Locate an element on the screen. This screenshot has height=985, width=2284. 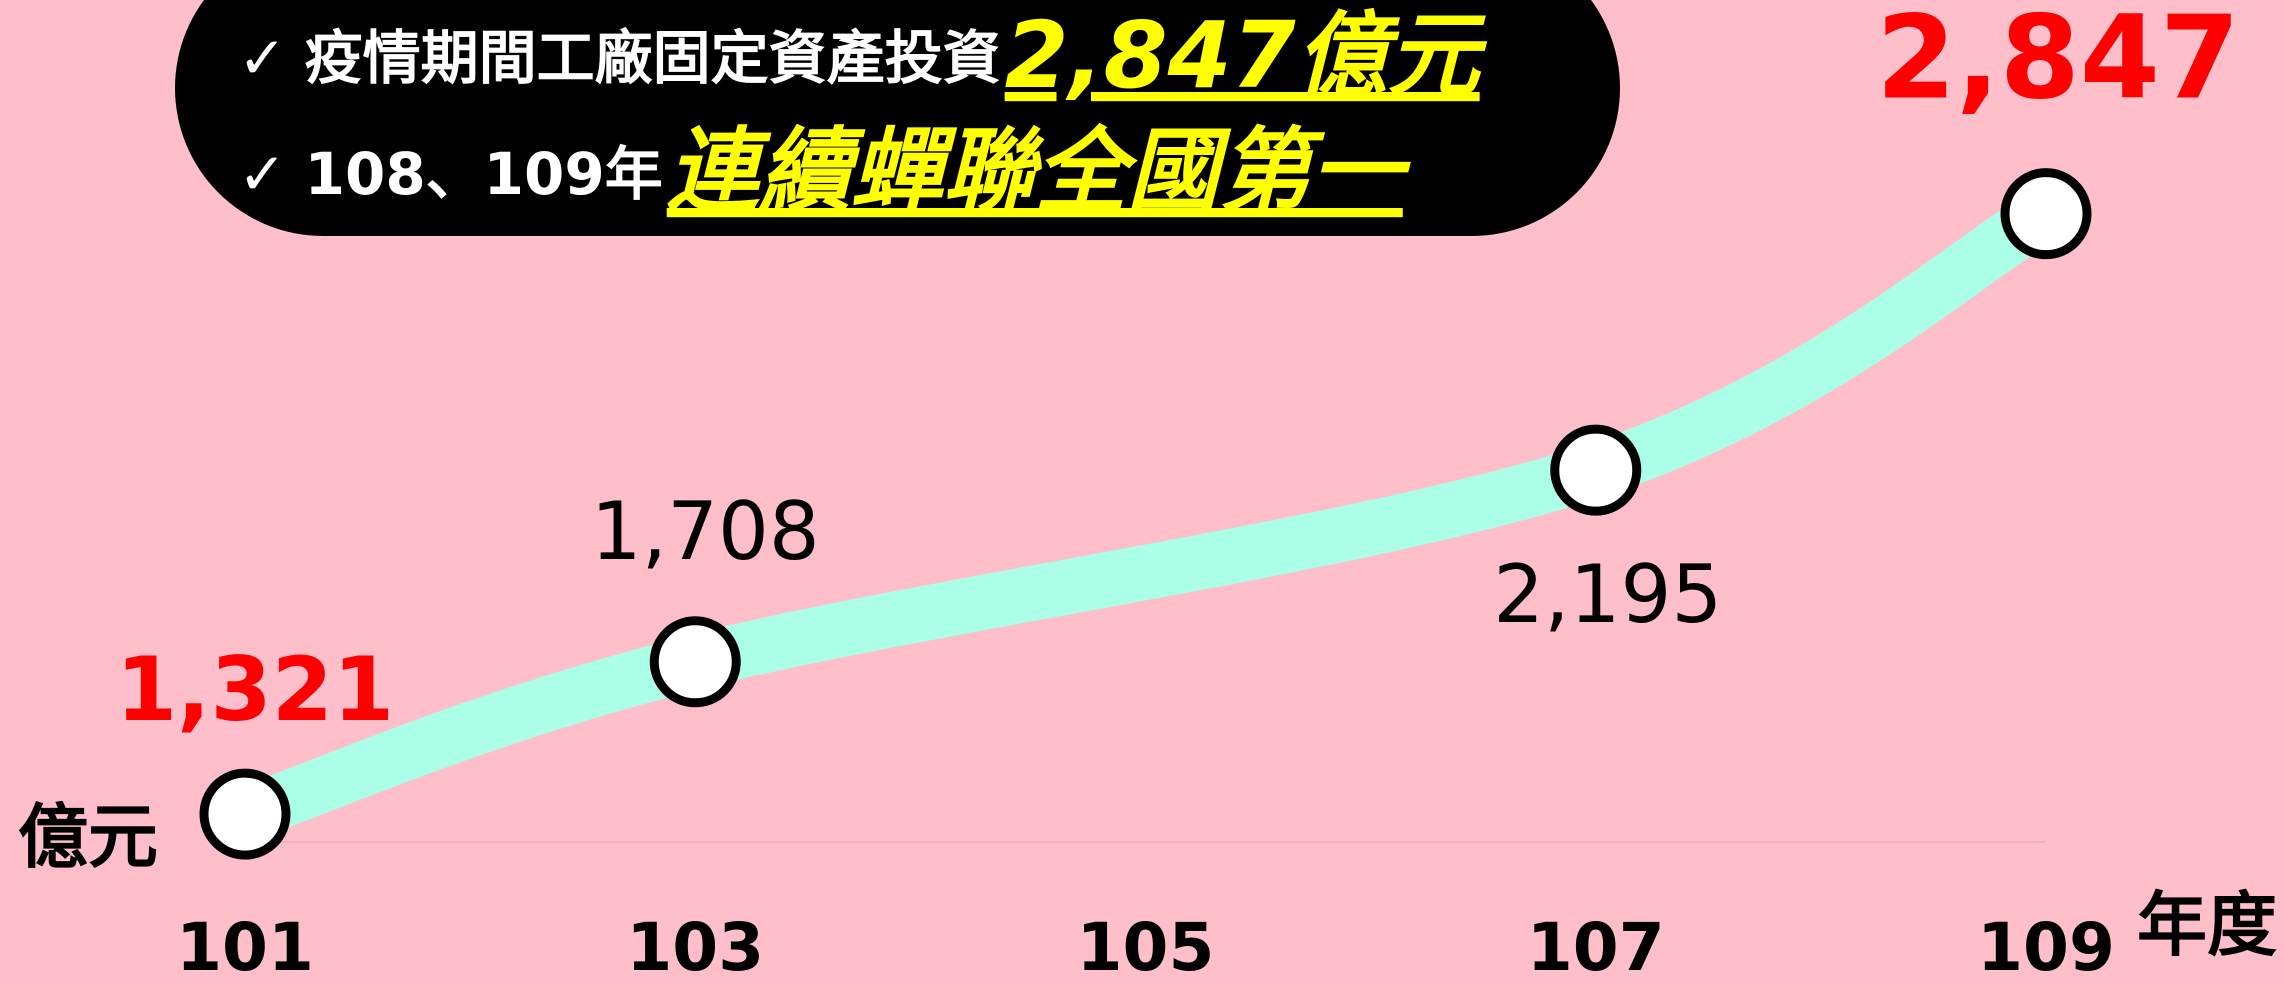
x-tick-label: 107 is located at coordinates (1596, 947).